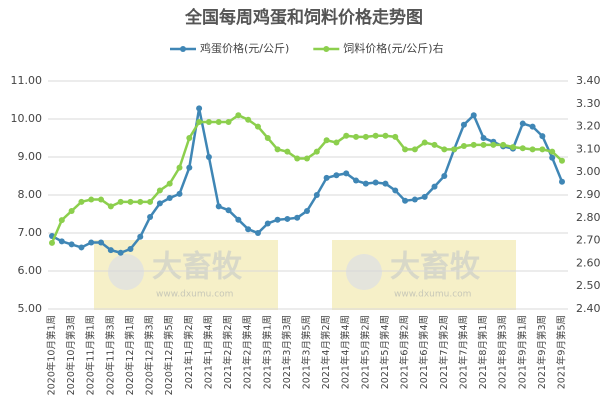 Image resolution: width=609 pixels, height=415 pixels. What do you see at coordinates (30, 232) in the screenshot?
I see `y-tick-label: 7.00` at bounding box center [30, 232].